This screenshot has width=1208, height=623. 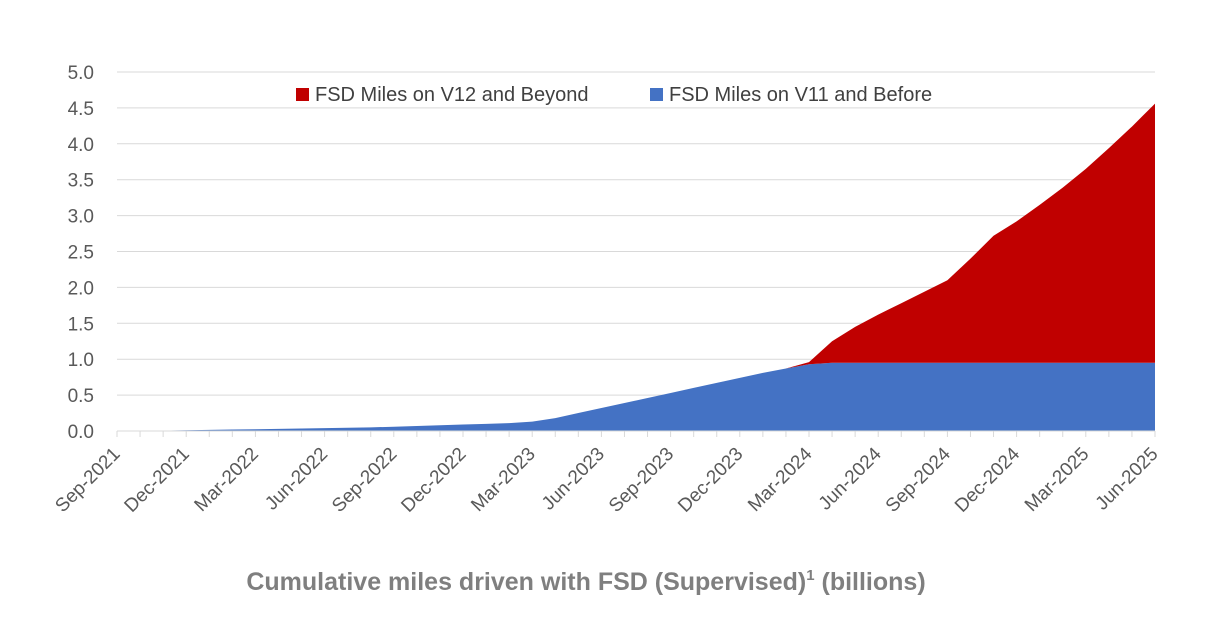 I want to click on y-tick-label: 4.0, so click(x=81, y=145).